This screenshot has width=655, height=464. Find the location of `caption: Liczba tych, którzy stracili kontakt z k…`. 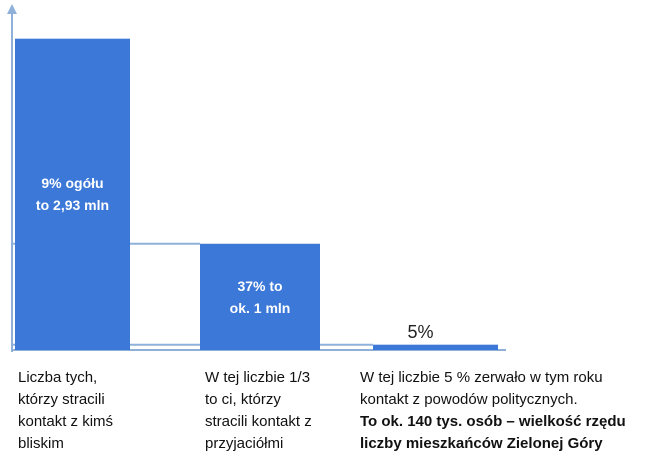

caption: Liczba tych, którzy stracili kontakt z k… is located at coordinates (66, 410).